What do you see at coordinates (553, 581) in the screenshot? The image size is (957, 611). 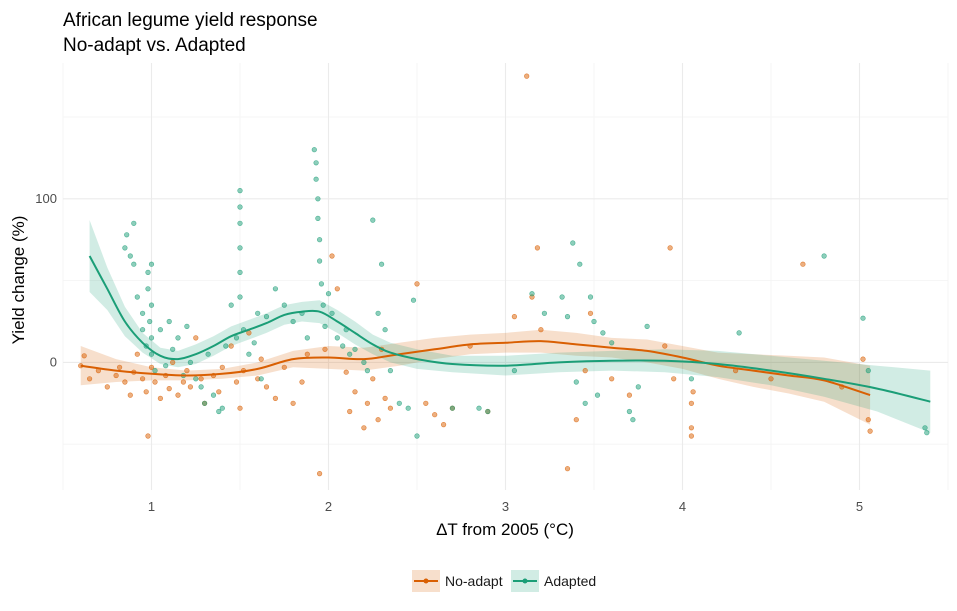 I see `legend-item-adapted: Adapted` at bounding box center [553, 581].